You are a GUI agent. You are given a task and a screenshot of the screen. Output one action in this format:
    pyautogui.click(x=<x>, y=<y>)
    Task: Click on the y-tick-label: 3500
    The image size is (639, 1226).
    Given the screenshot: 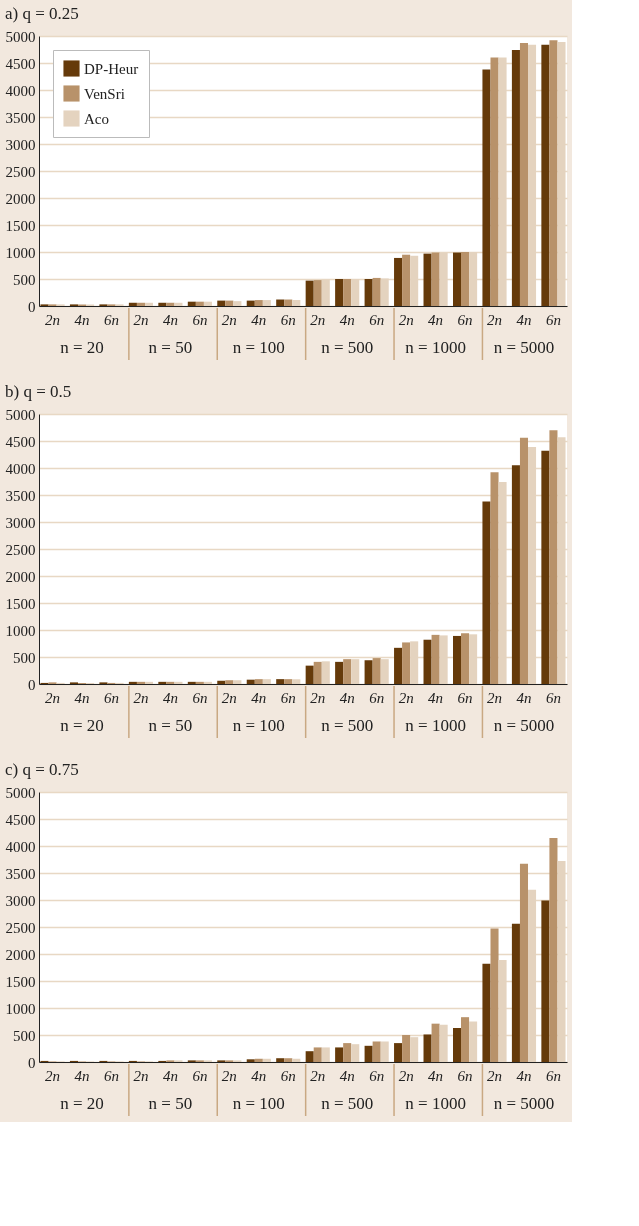 What is the action you would take?
    pyautogui.click(x=20, y=495)
    